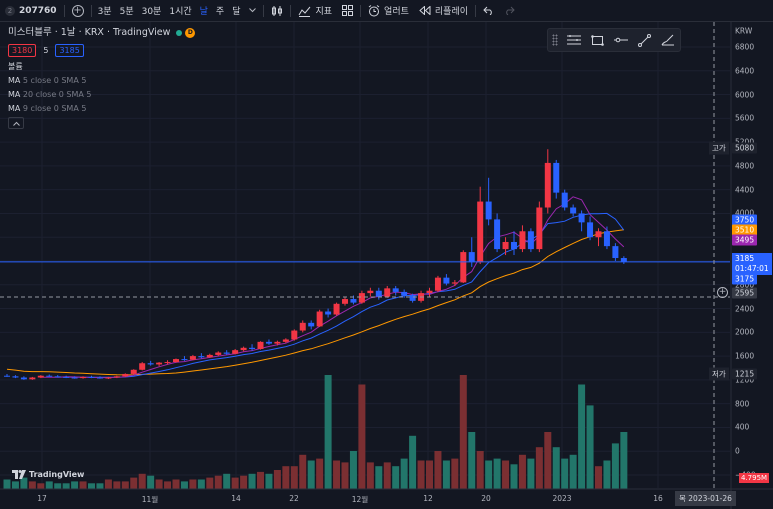  Describe the element at coordinates (705, 498) in the screenshot. I see `crosshair-date-tag: 목 2023-01-26` at that location.